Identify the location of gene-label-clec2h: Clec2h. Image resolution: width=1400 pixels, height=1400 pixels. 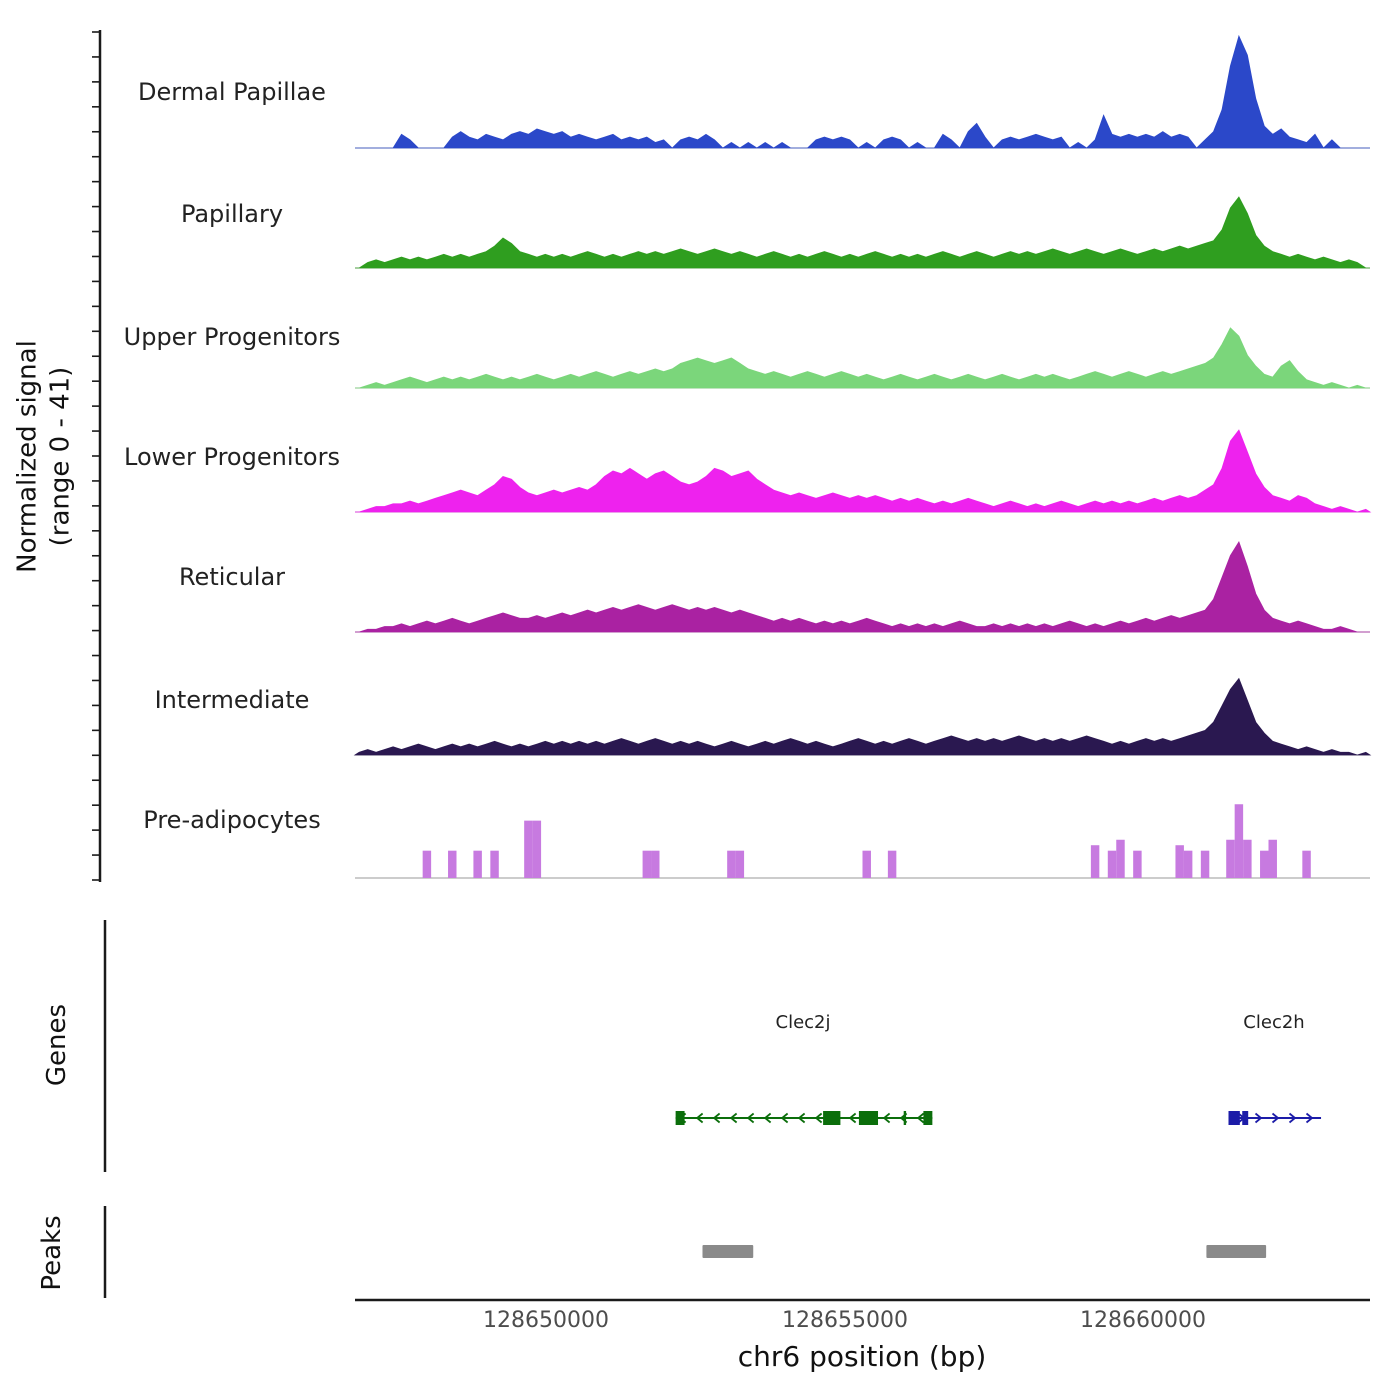
(1274, 1022).